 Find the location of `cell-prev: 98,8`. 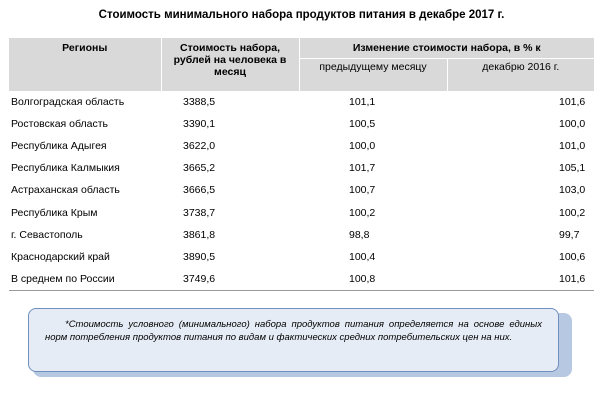

cell-prev: 98,8 is located at coordinates (373, 235).